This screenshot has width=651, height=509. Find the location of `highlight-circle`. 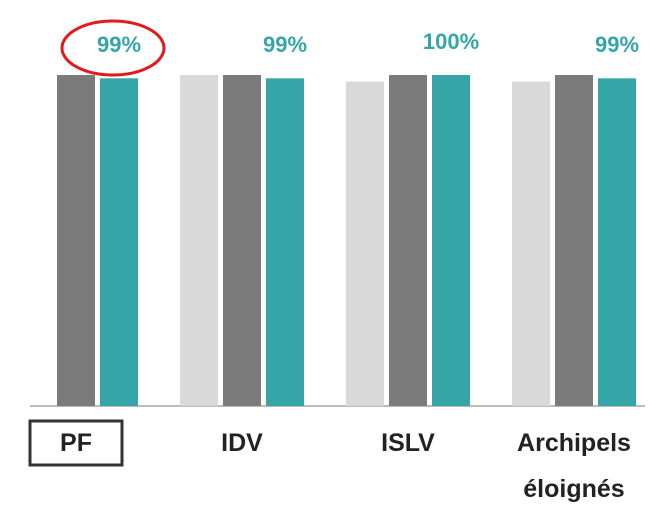

highlight-circle is located at coordinates (113, 48).